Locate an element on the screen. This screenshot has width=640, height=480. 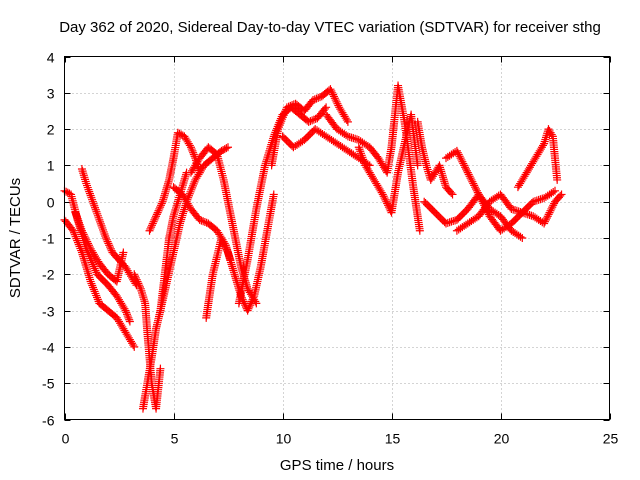
y-tick-label: -2 is located at coordinates (48, 275).